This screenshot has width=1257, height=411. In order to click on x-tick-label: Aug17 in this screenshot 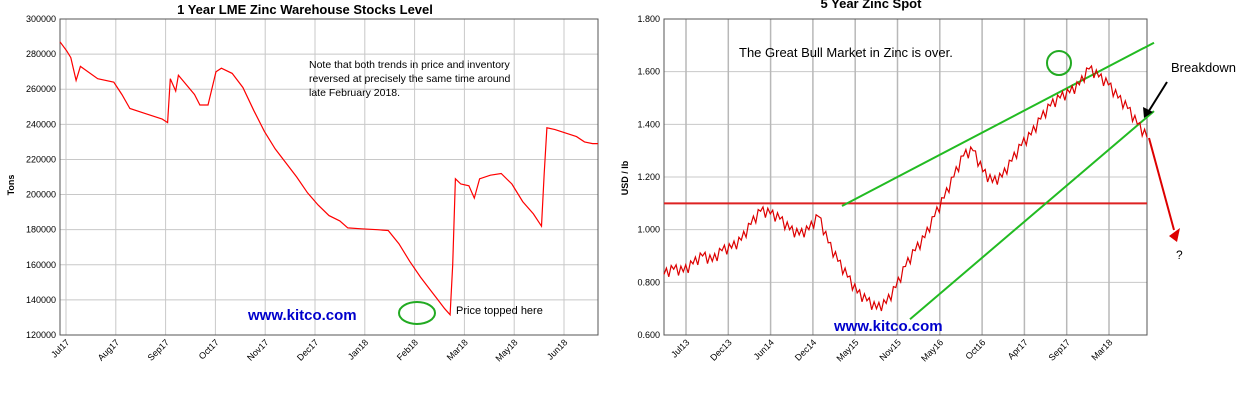, I will do `click(108, 349)`.